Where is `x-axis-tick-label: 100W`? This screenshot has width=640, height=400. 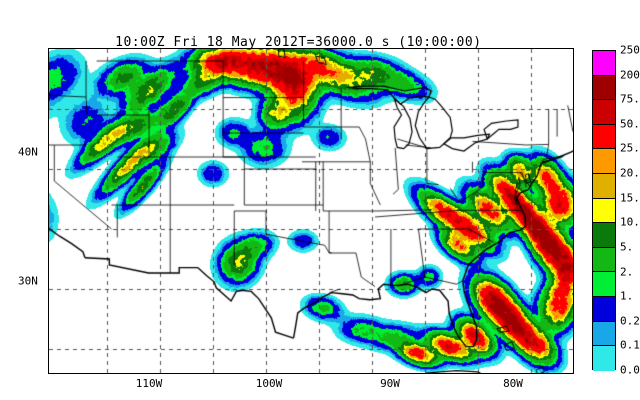 x-axis-tick-label: 100W is located at coordinates (269, 383).